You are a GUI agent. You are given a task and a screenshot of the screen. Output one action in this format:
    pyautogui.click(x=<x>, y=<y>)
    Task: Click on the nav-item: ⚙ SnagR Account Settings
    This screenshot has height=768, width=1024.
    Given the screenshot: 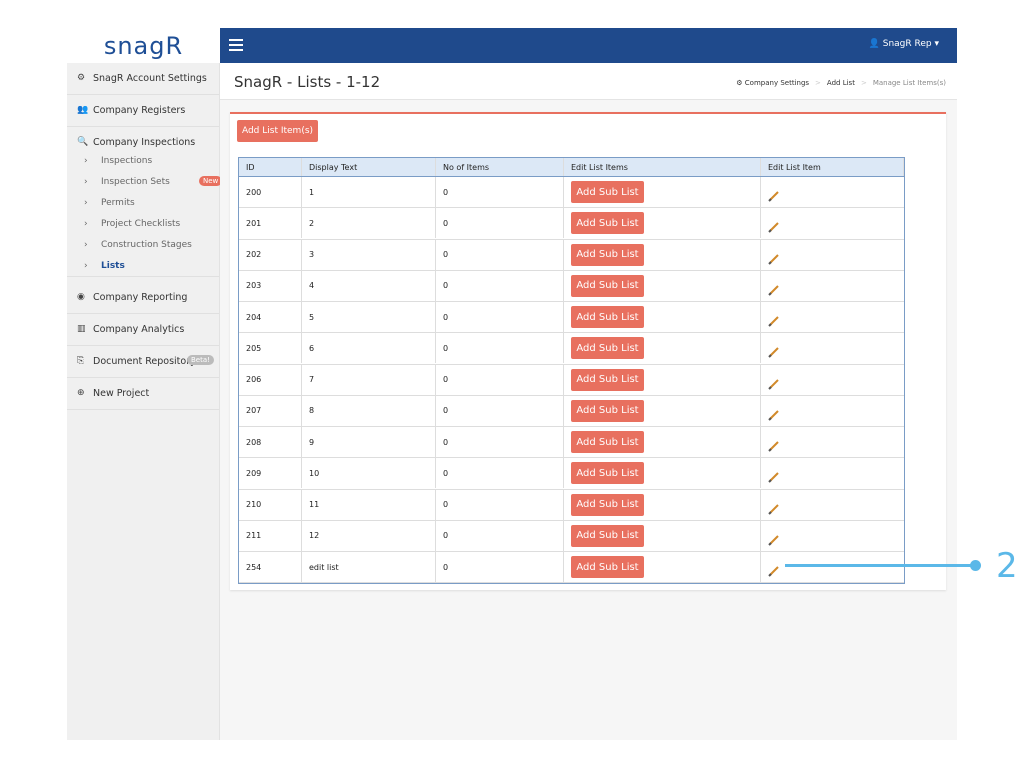 What is the action you would take?
    pyautogui.click(x=143, y=79)
    